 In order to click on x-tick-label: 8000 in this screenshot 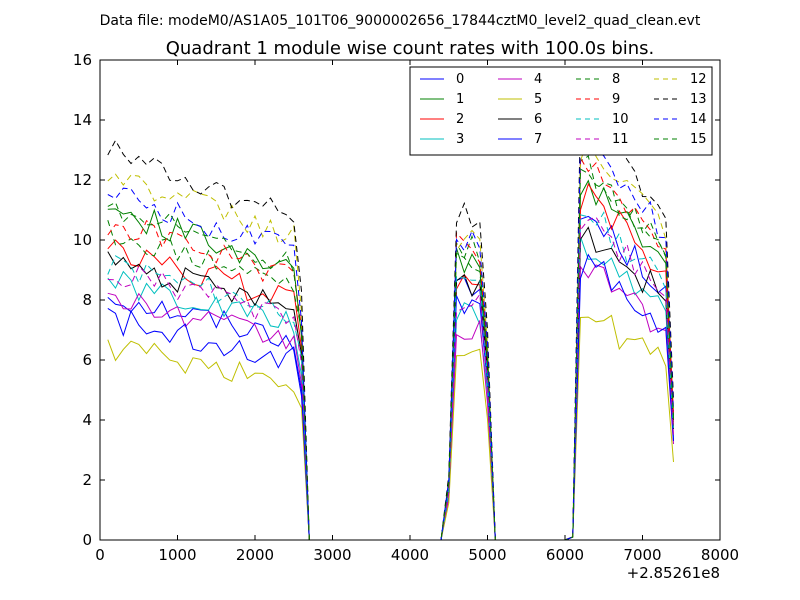, I will do `click(720, 555)`.